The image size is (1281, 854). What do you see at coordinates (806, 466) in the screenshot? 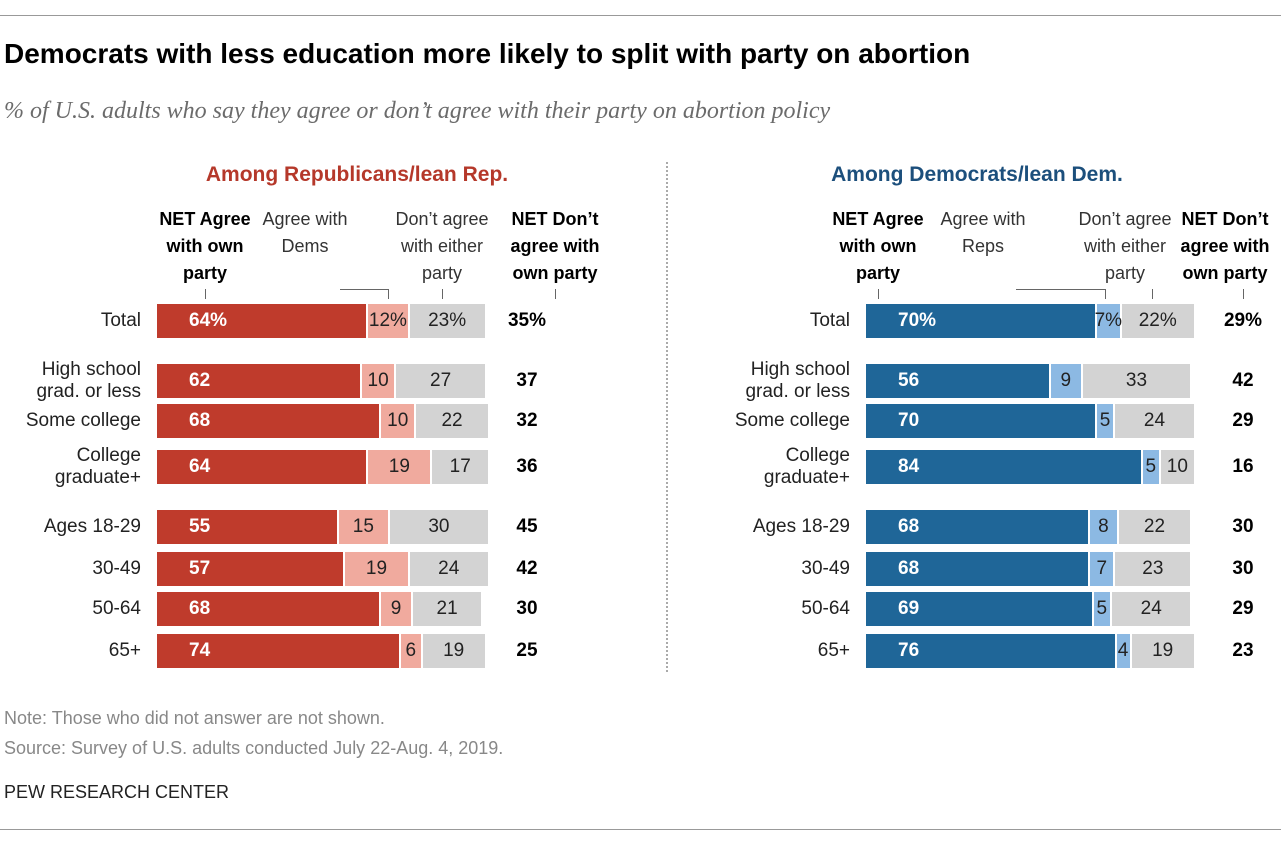
I see `category-label: College graduate+` at bounding box center [806, 466].